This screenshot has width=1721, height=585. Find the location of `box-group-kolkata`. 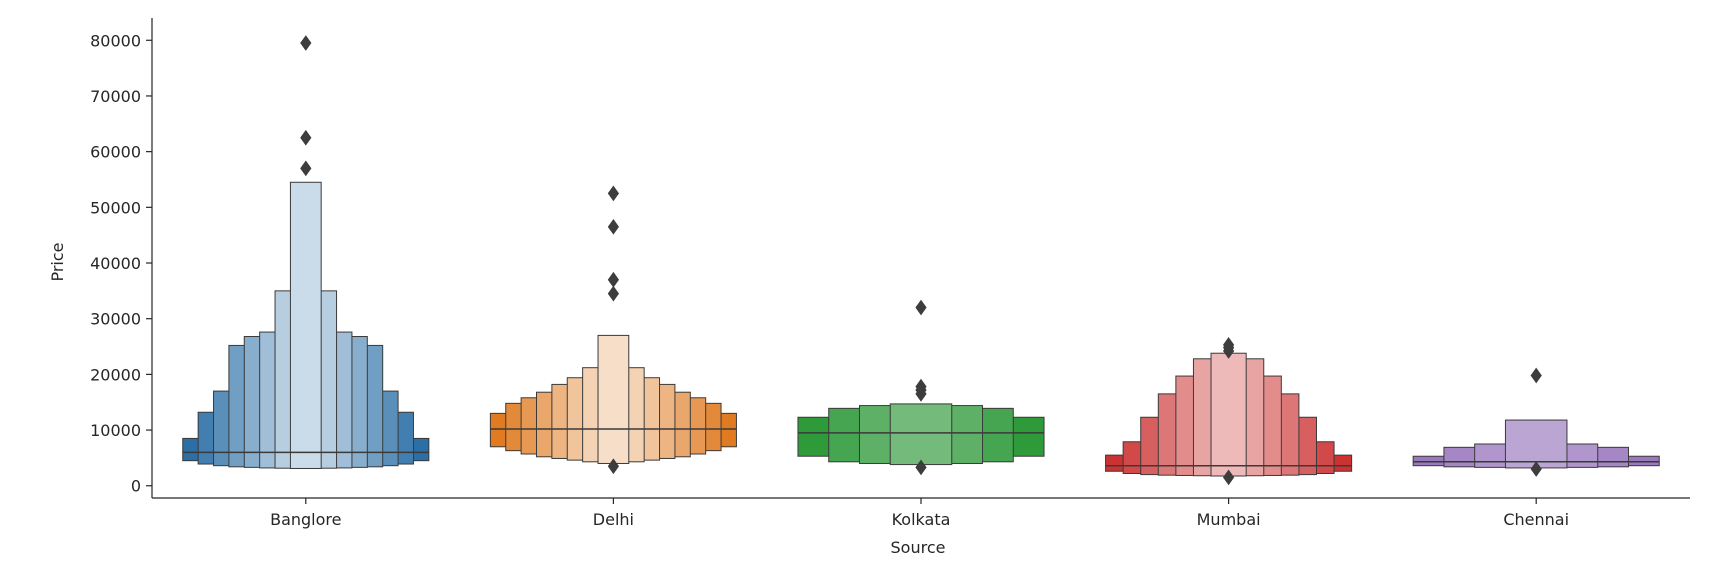

box-group-kolkata is located at coordinates (921, 387).